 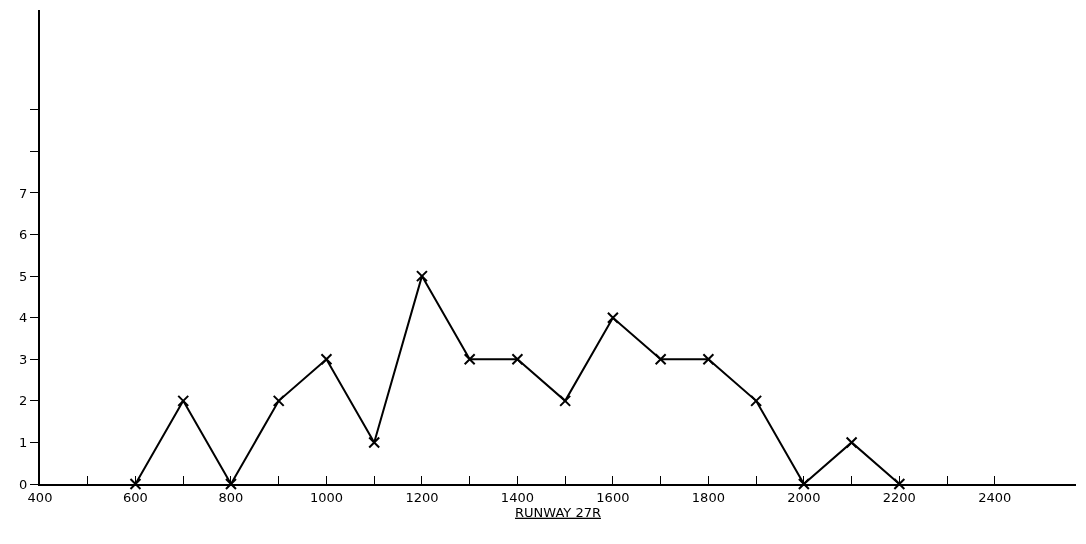 What do you see at coordinates (558, 512) in the screenshot?
I see `x-axis-title: RUNWAY 27R` at bounding box center [558, 512].